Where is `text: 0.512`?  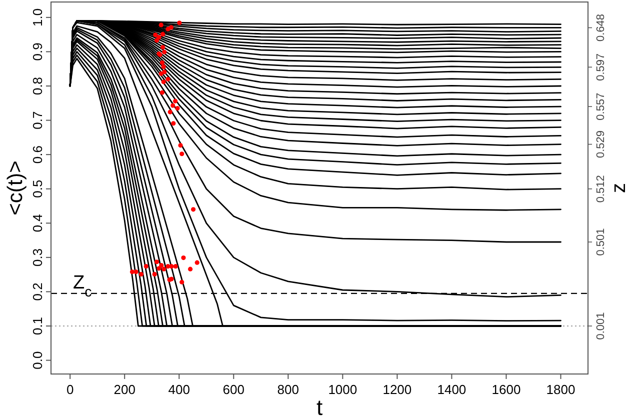
text: 0.512 is located at coordinates (601, 189).